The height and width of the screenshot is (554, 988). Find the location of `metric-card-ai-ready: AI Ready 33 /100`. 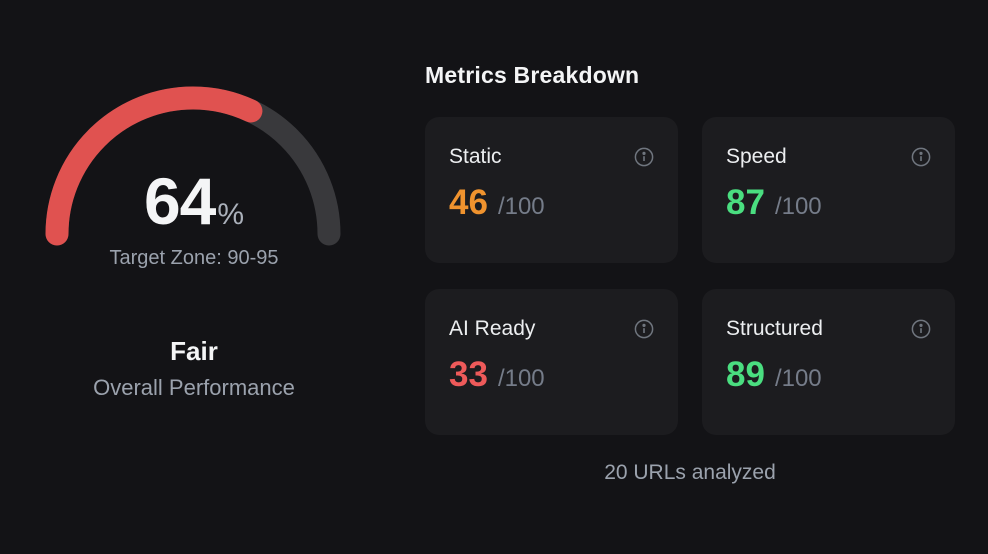

metric-card-ai-ready: AI Ready 33 /100 is located at coordinates (551, 362).